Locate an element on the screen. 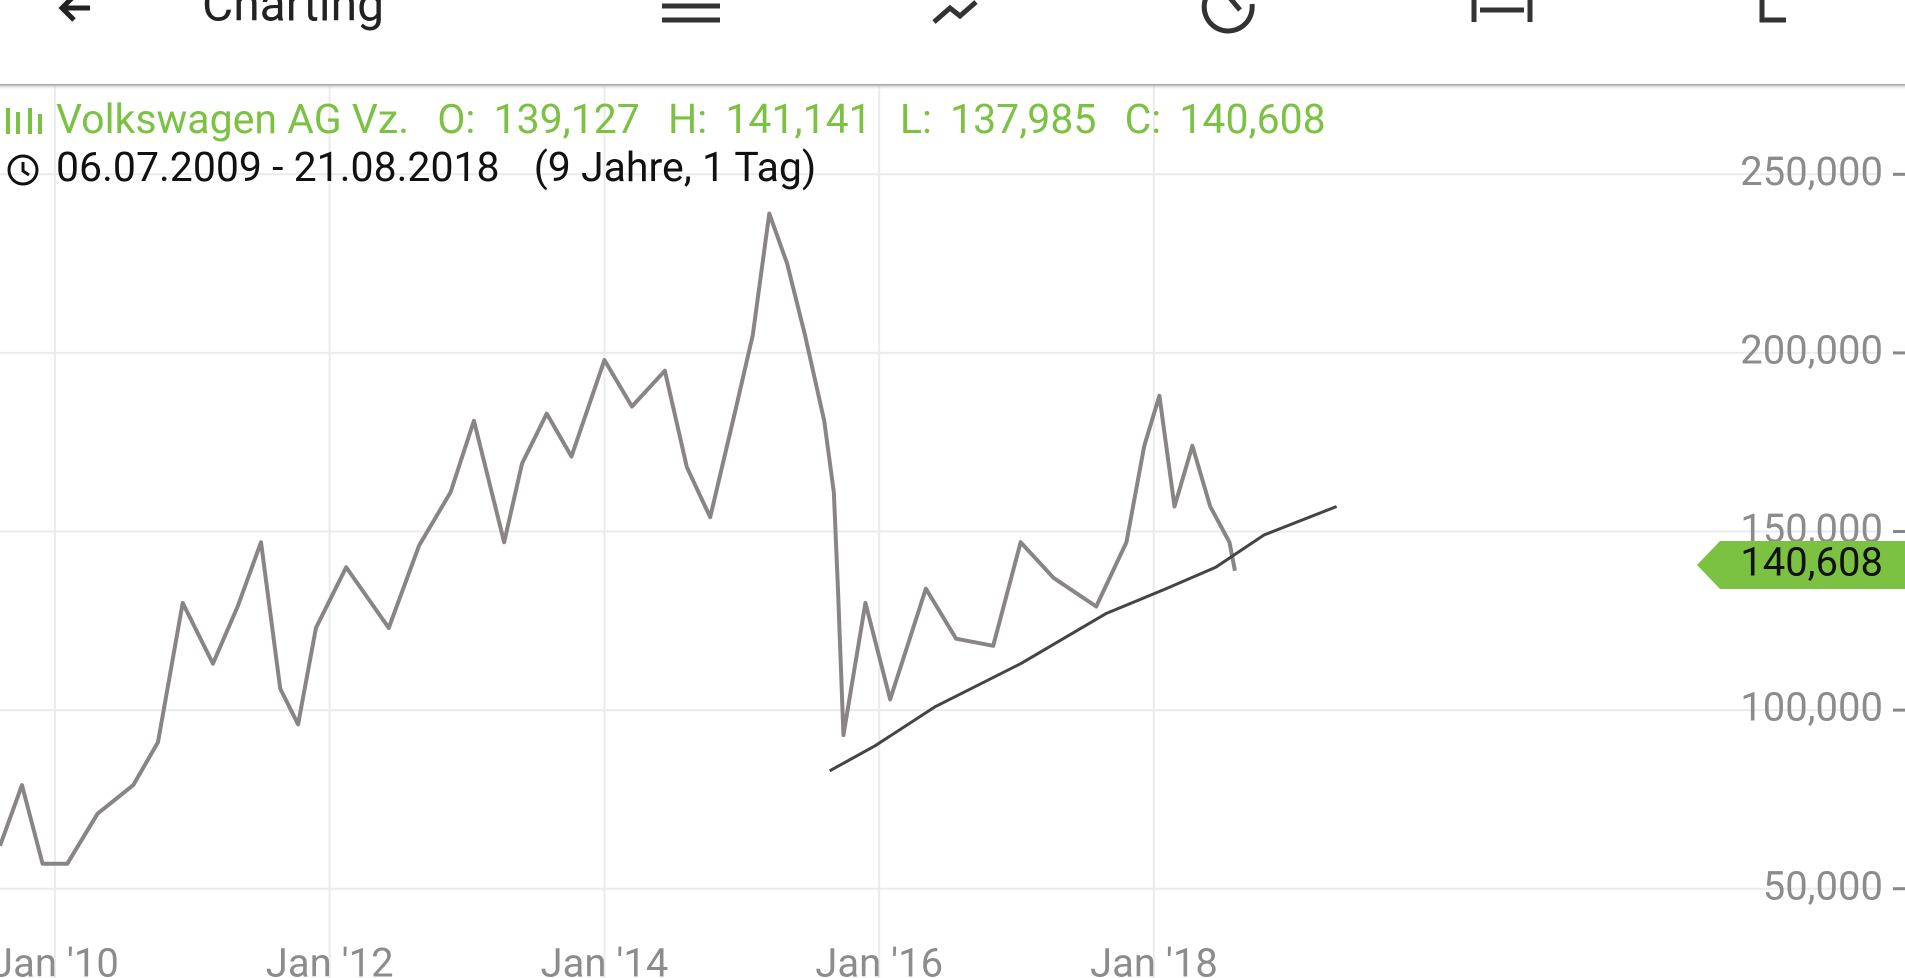 The image size is (1905, 978). clock-icon is located at coordinates (23, 170).